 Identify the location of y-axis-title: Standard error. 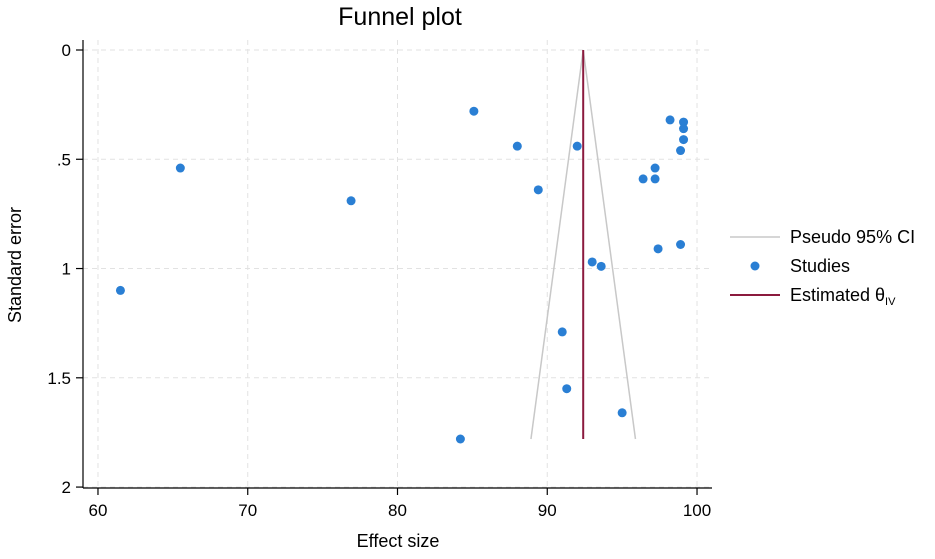
(15, 265).